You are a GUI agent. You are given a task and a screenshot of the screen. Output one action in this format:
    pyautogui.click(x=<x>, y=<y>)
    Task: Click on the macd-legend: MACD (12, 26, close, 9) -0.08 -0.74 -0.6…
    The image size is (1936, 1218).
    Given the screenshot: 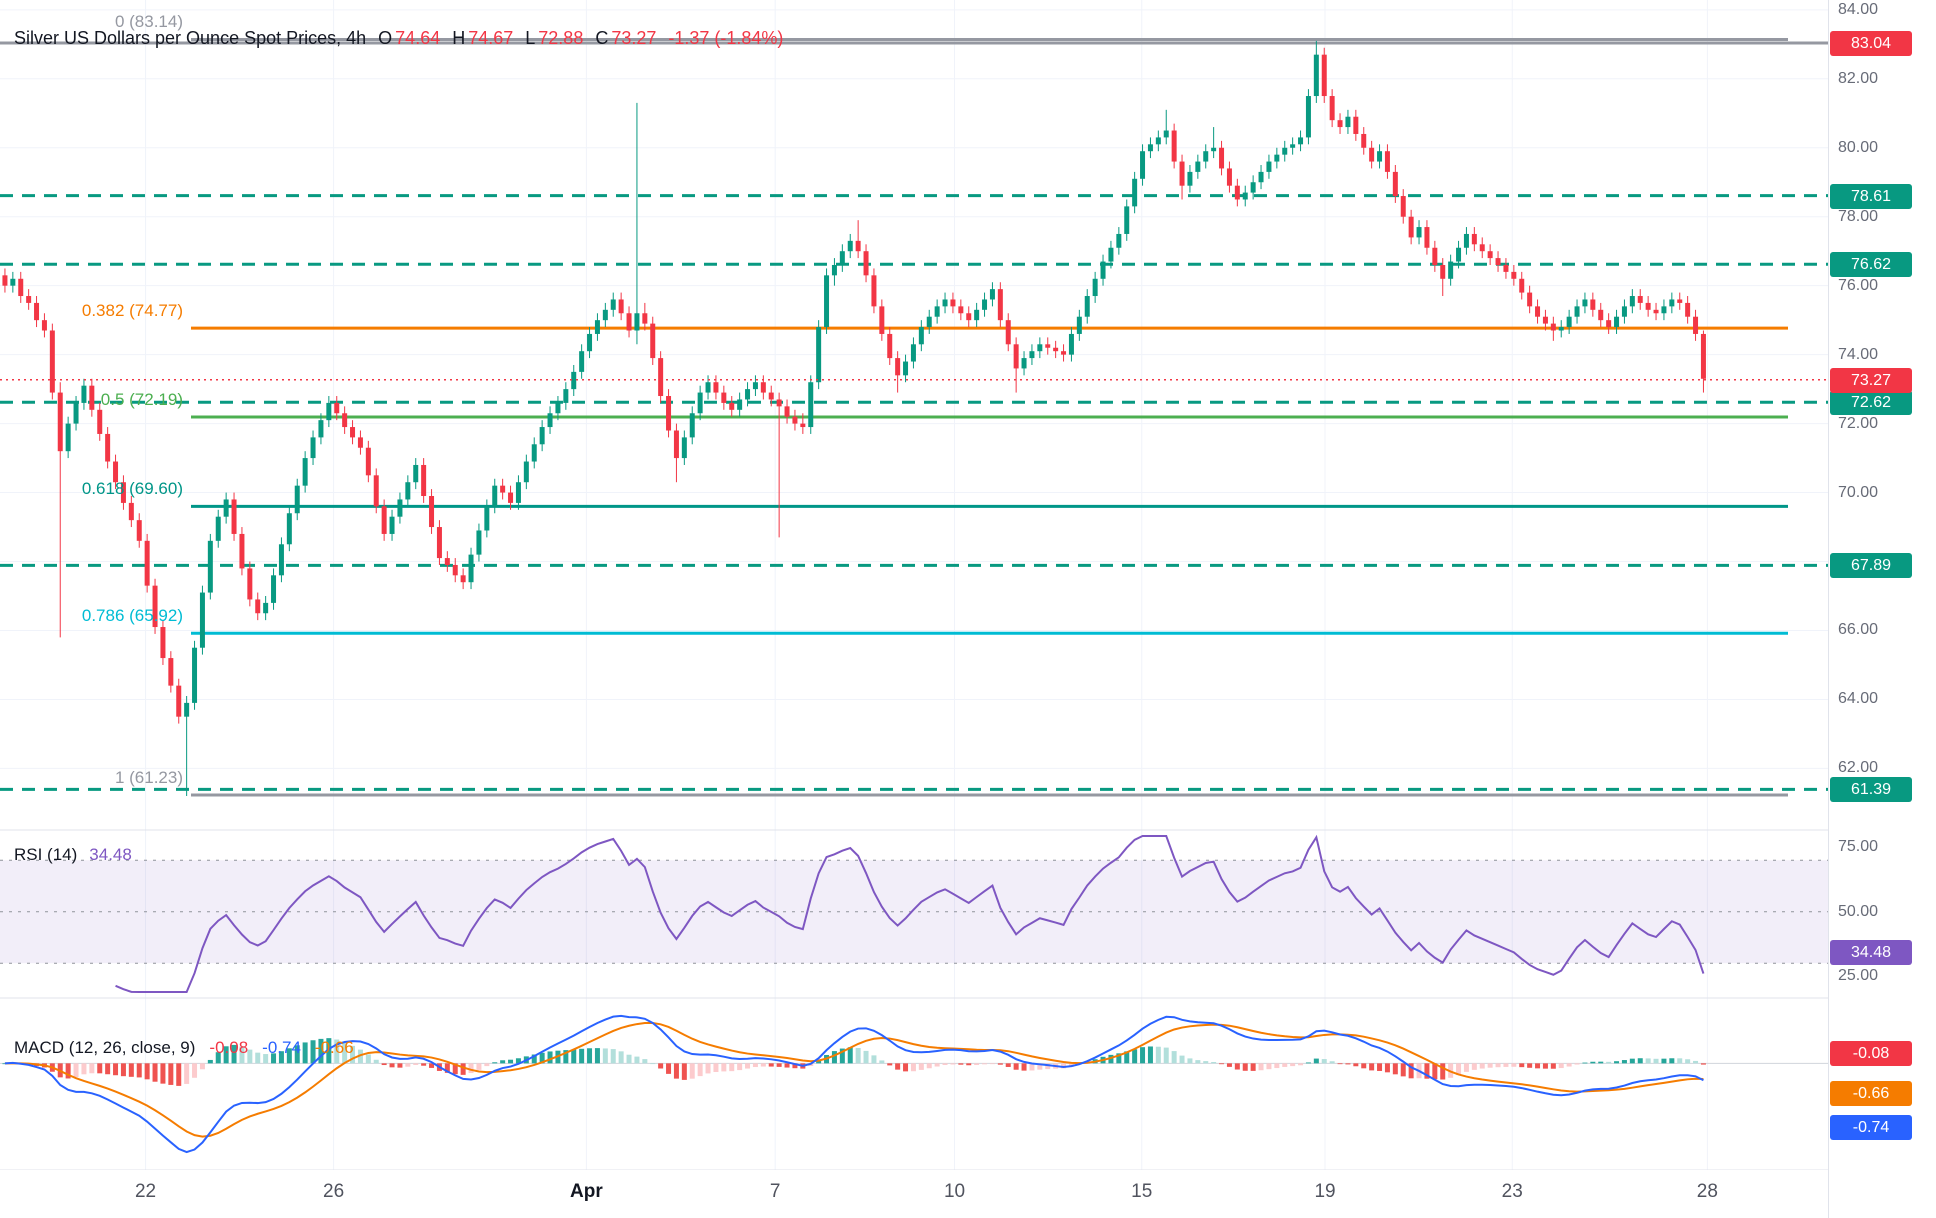 What is the action you would take?
    pyautogui.click(x=184, y=1048)
    